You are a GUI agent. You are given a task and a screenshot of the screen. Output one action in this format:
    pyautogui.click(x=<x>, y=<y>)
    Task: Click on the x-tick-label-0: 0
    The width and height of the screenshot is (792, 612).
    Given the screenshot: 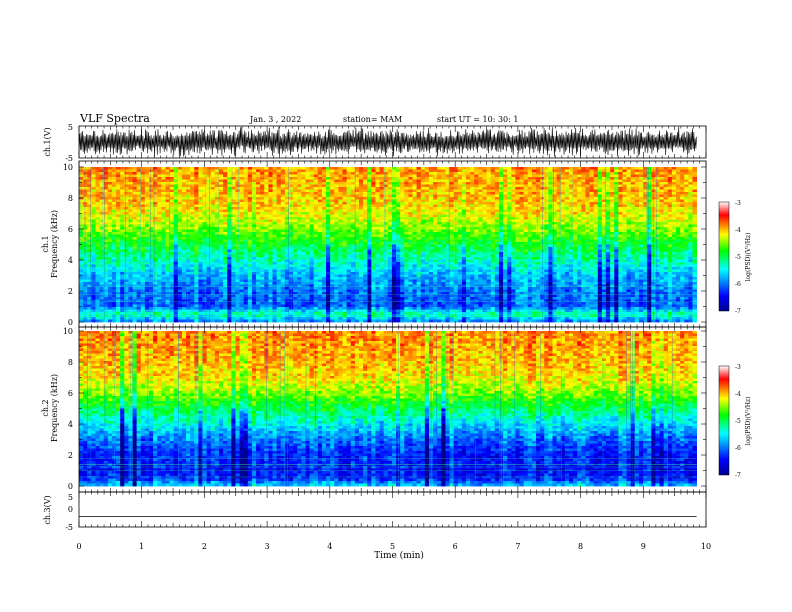 What is the action you would take?
    pyautogui.click(x=78, y=546)
    